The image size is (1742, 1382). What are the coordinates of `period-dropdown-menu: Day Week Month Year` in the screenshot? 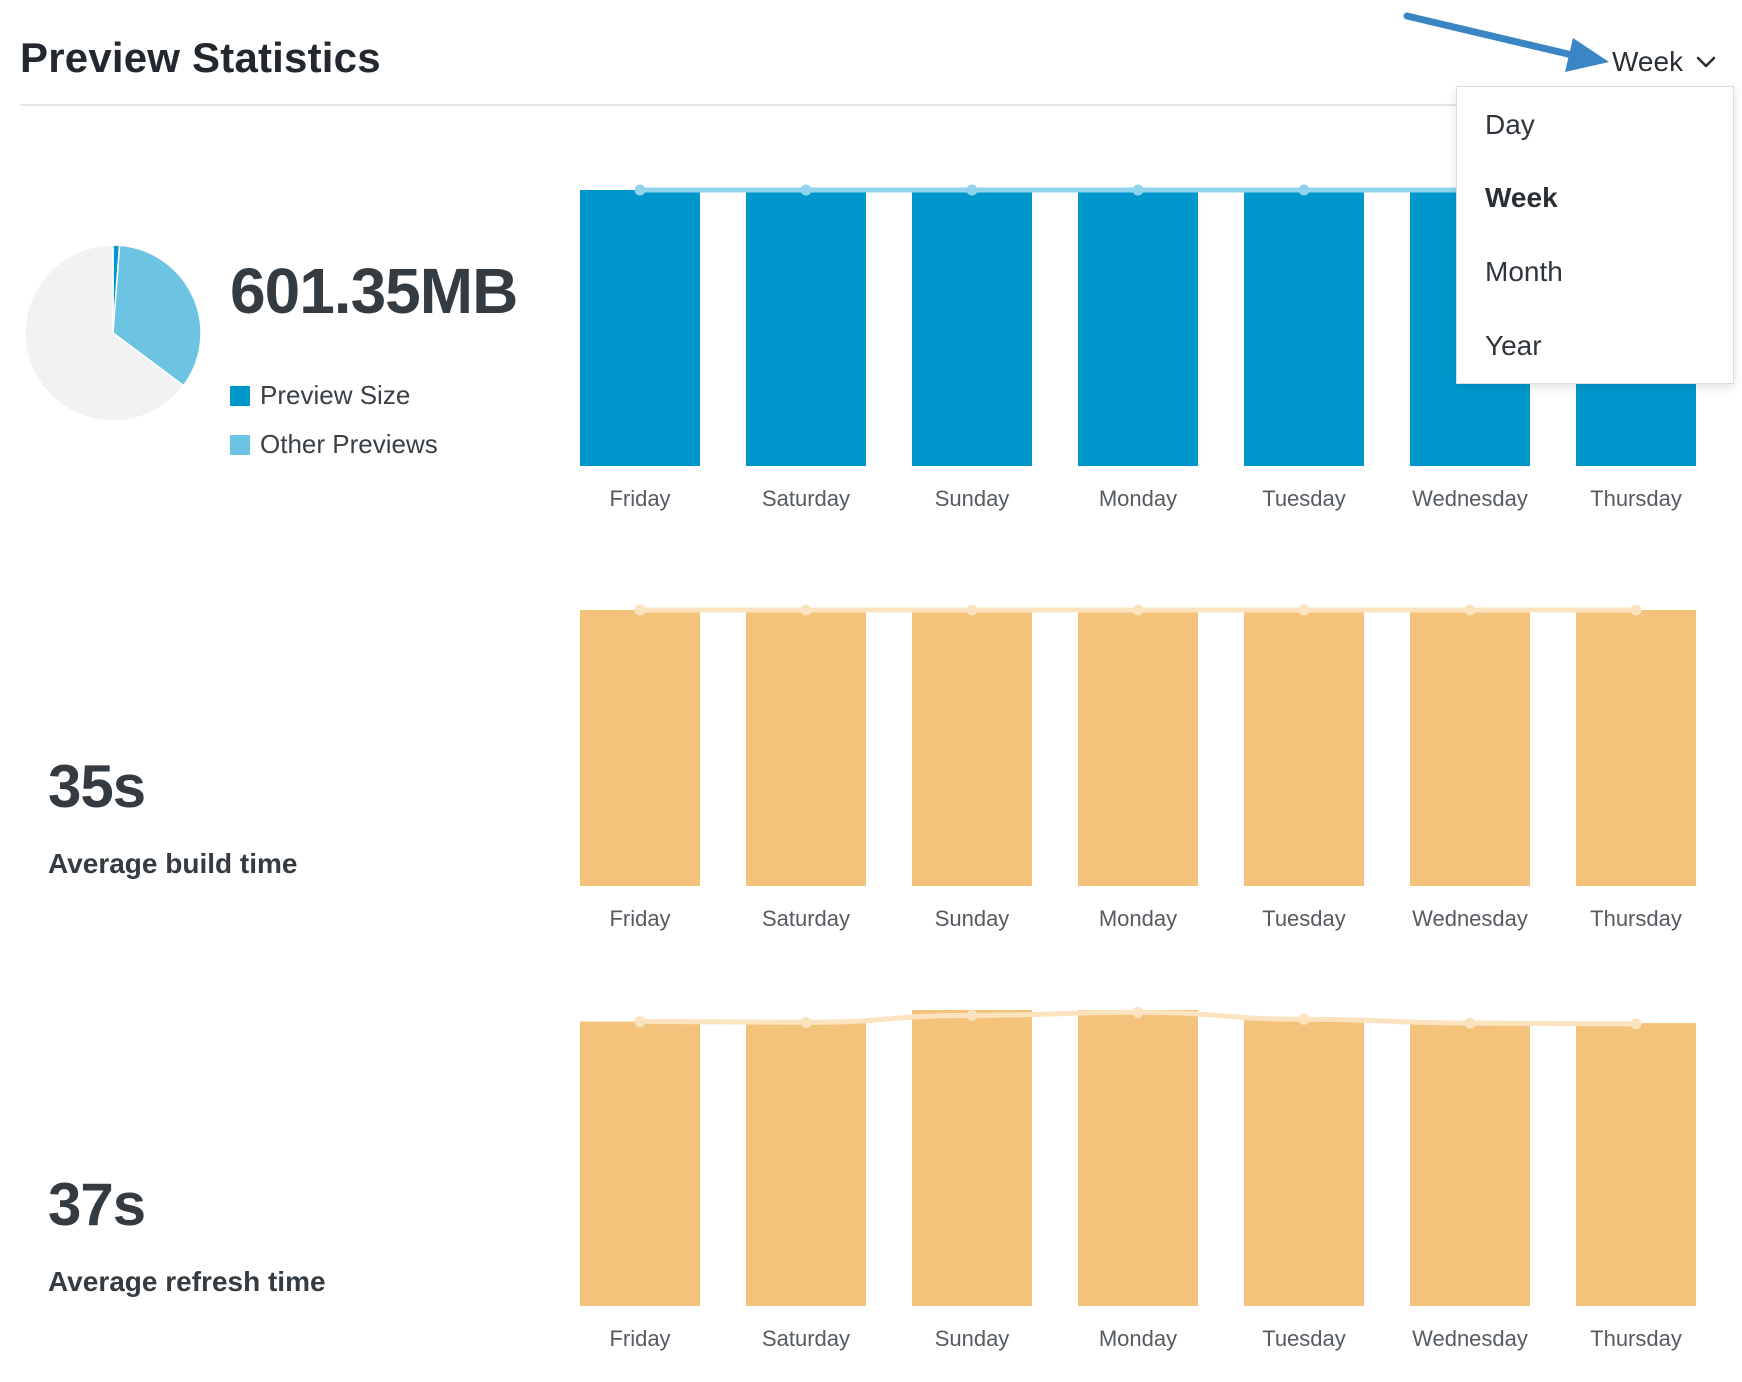 It's located at (1595, 235).